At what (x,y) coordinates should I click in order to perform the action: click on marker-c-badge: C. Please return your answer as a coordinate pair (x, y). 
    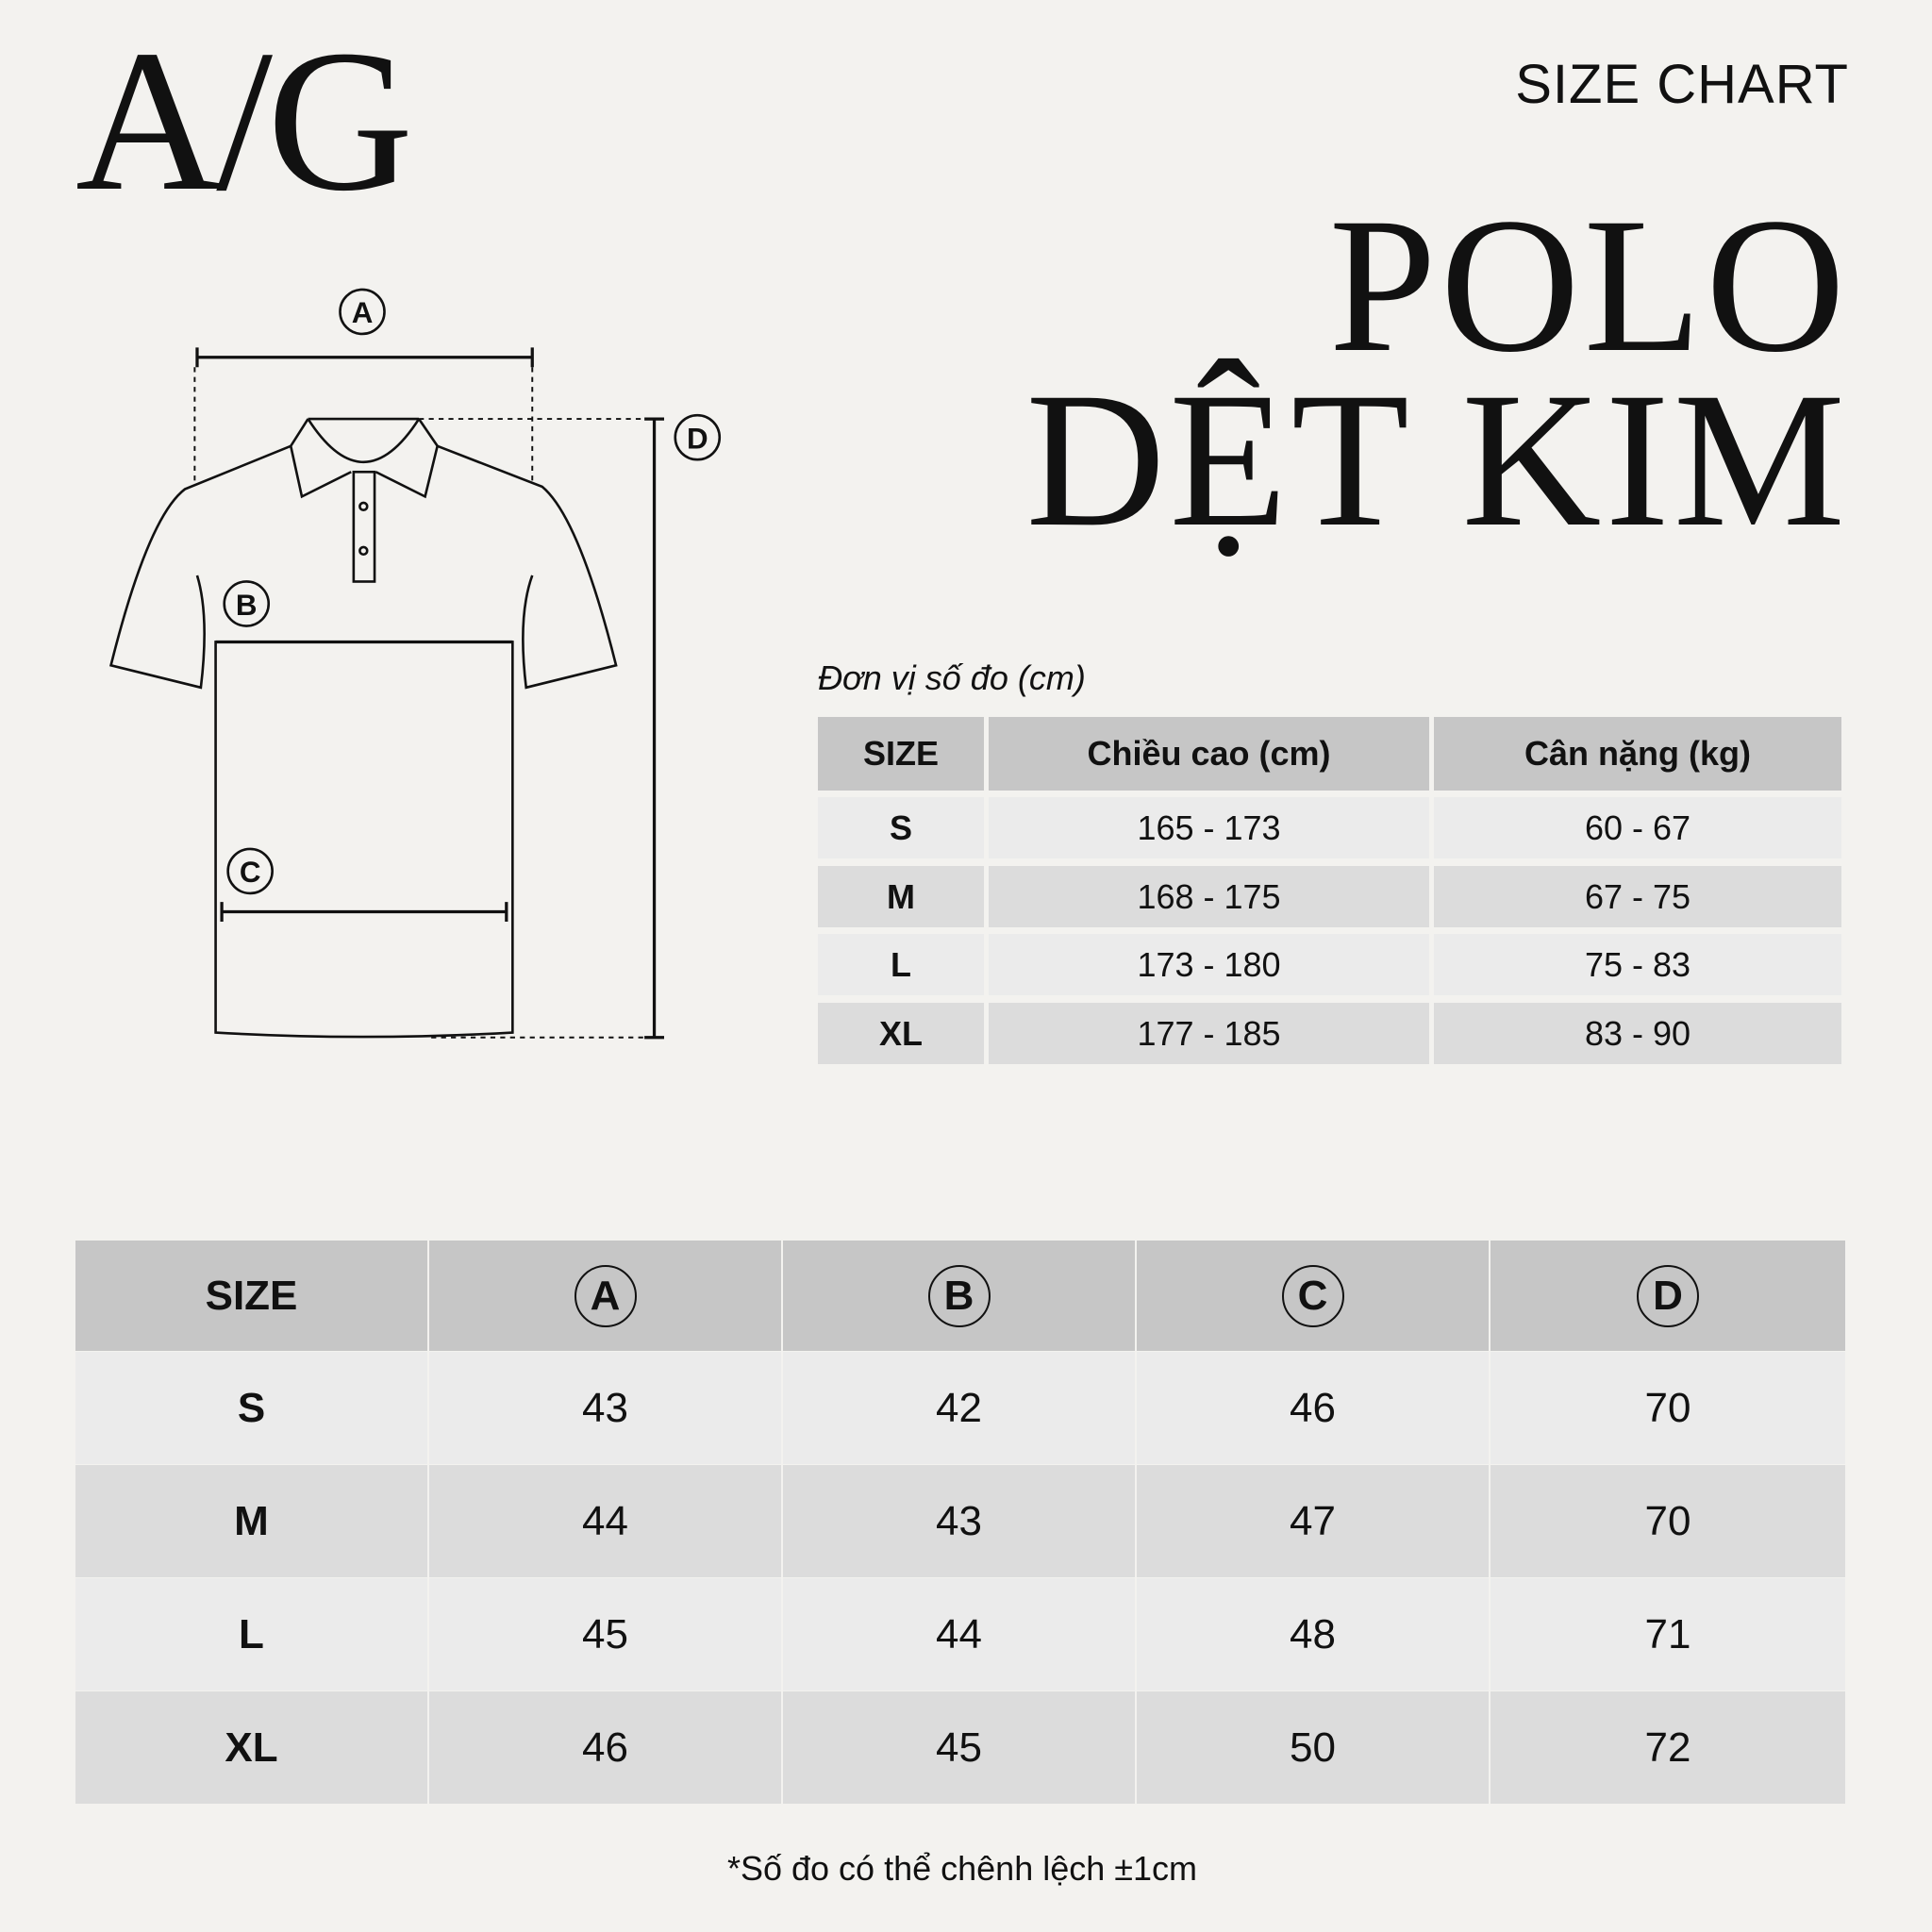
    Looking at the image, I should click on (1312, 1295).